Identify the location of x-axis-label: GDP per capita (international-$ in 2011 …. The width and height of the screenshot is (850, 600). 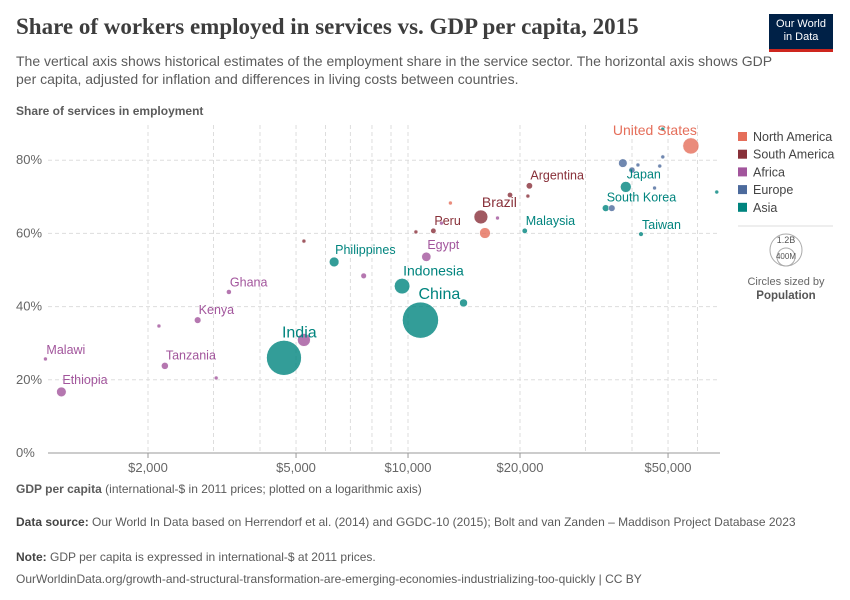
(219, 489).